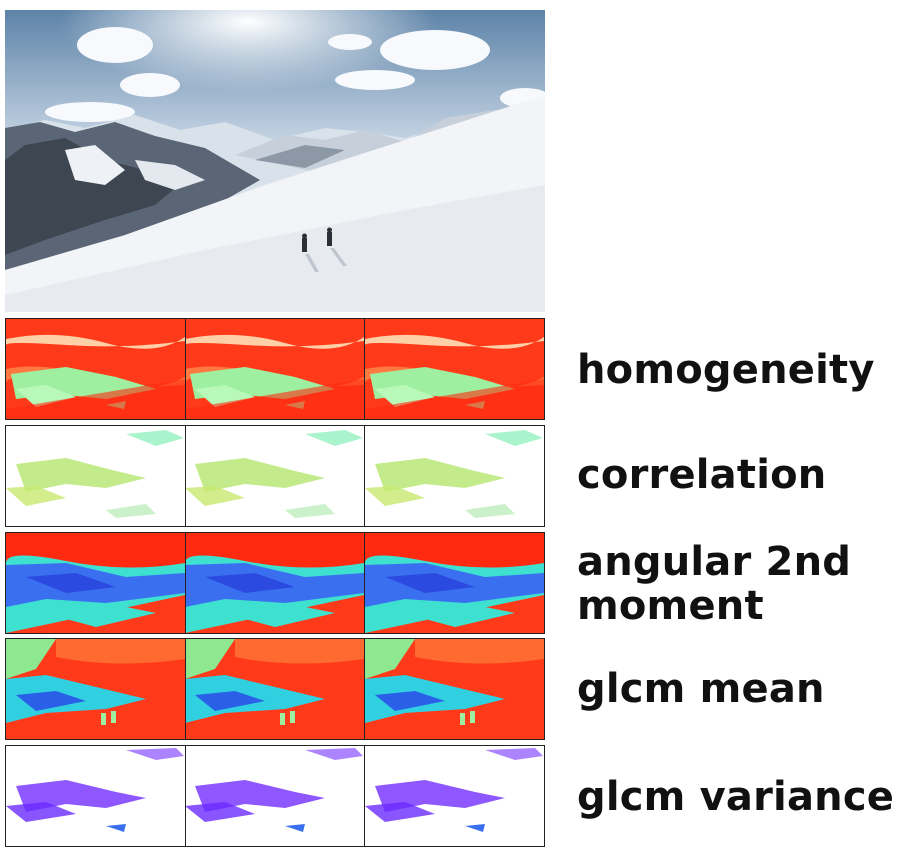  What do you see at coordinates (701, 689) in the screenshot?
I see `glcm-mean-label: glcm mean` at bounding box center [701, 689].